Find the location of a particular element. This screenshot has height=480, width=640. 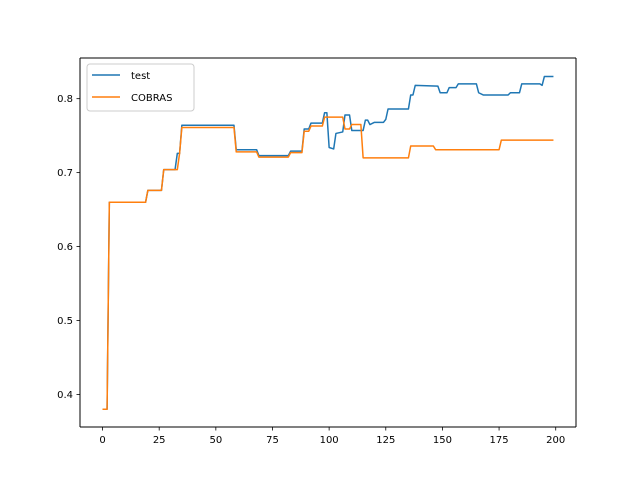

x-tick-label: 0 is located at coordinates (102, 440).